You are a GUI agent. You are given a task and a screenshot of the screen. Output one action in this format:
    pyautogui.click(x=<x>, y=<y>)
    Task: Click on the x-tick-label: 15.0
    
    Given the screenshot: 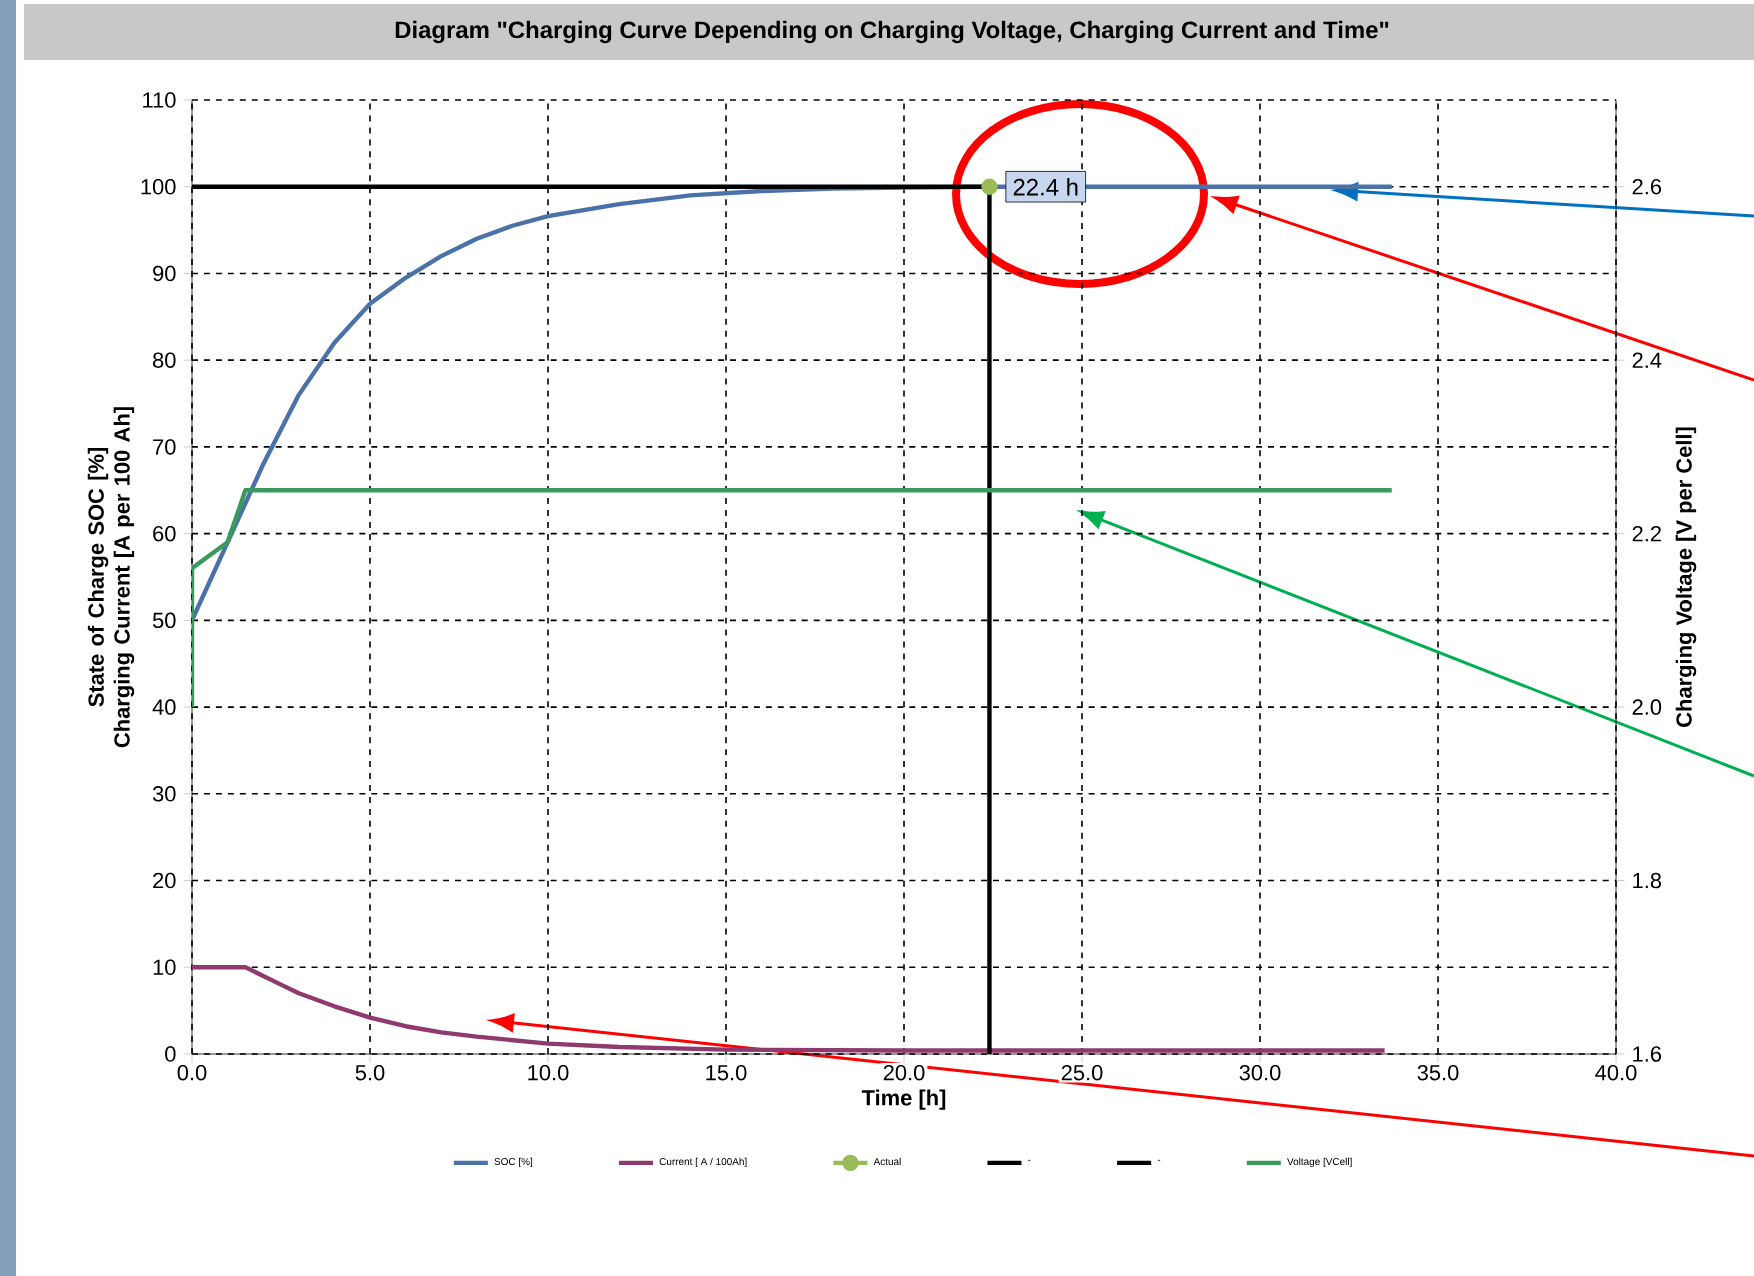 What is the action you would take?
    pyautogui.click(x=726, y=1072)
    